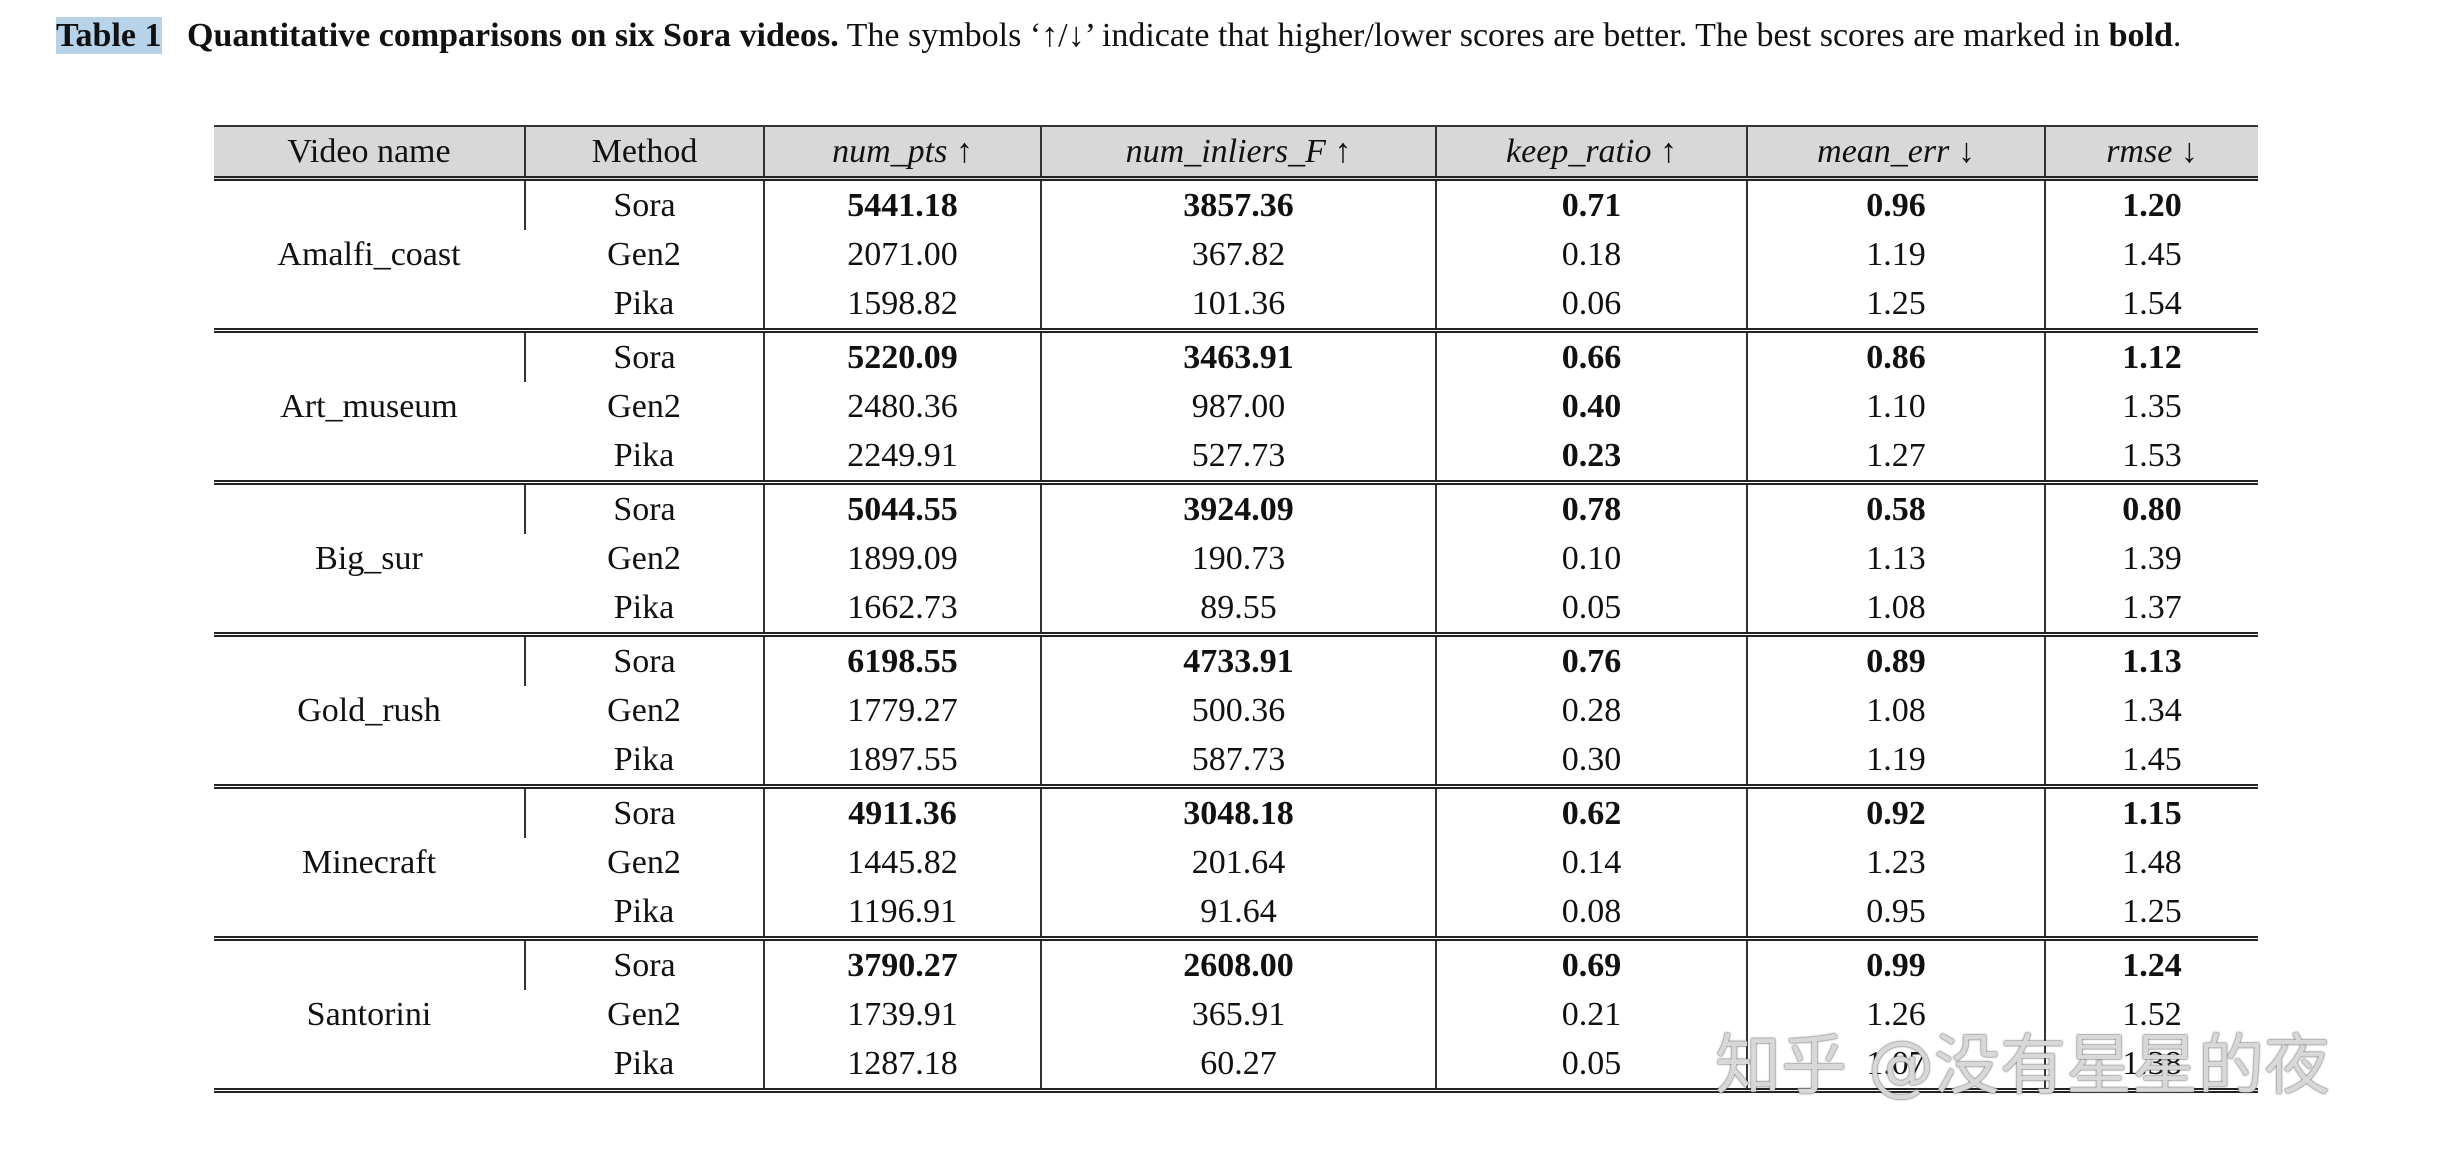 The width and height of the screenshot is (2450, 1150). I want to click on header-cell: rmse ↓, so click(2151, 152).